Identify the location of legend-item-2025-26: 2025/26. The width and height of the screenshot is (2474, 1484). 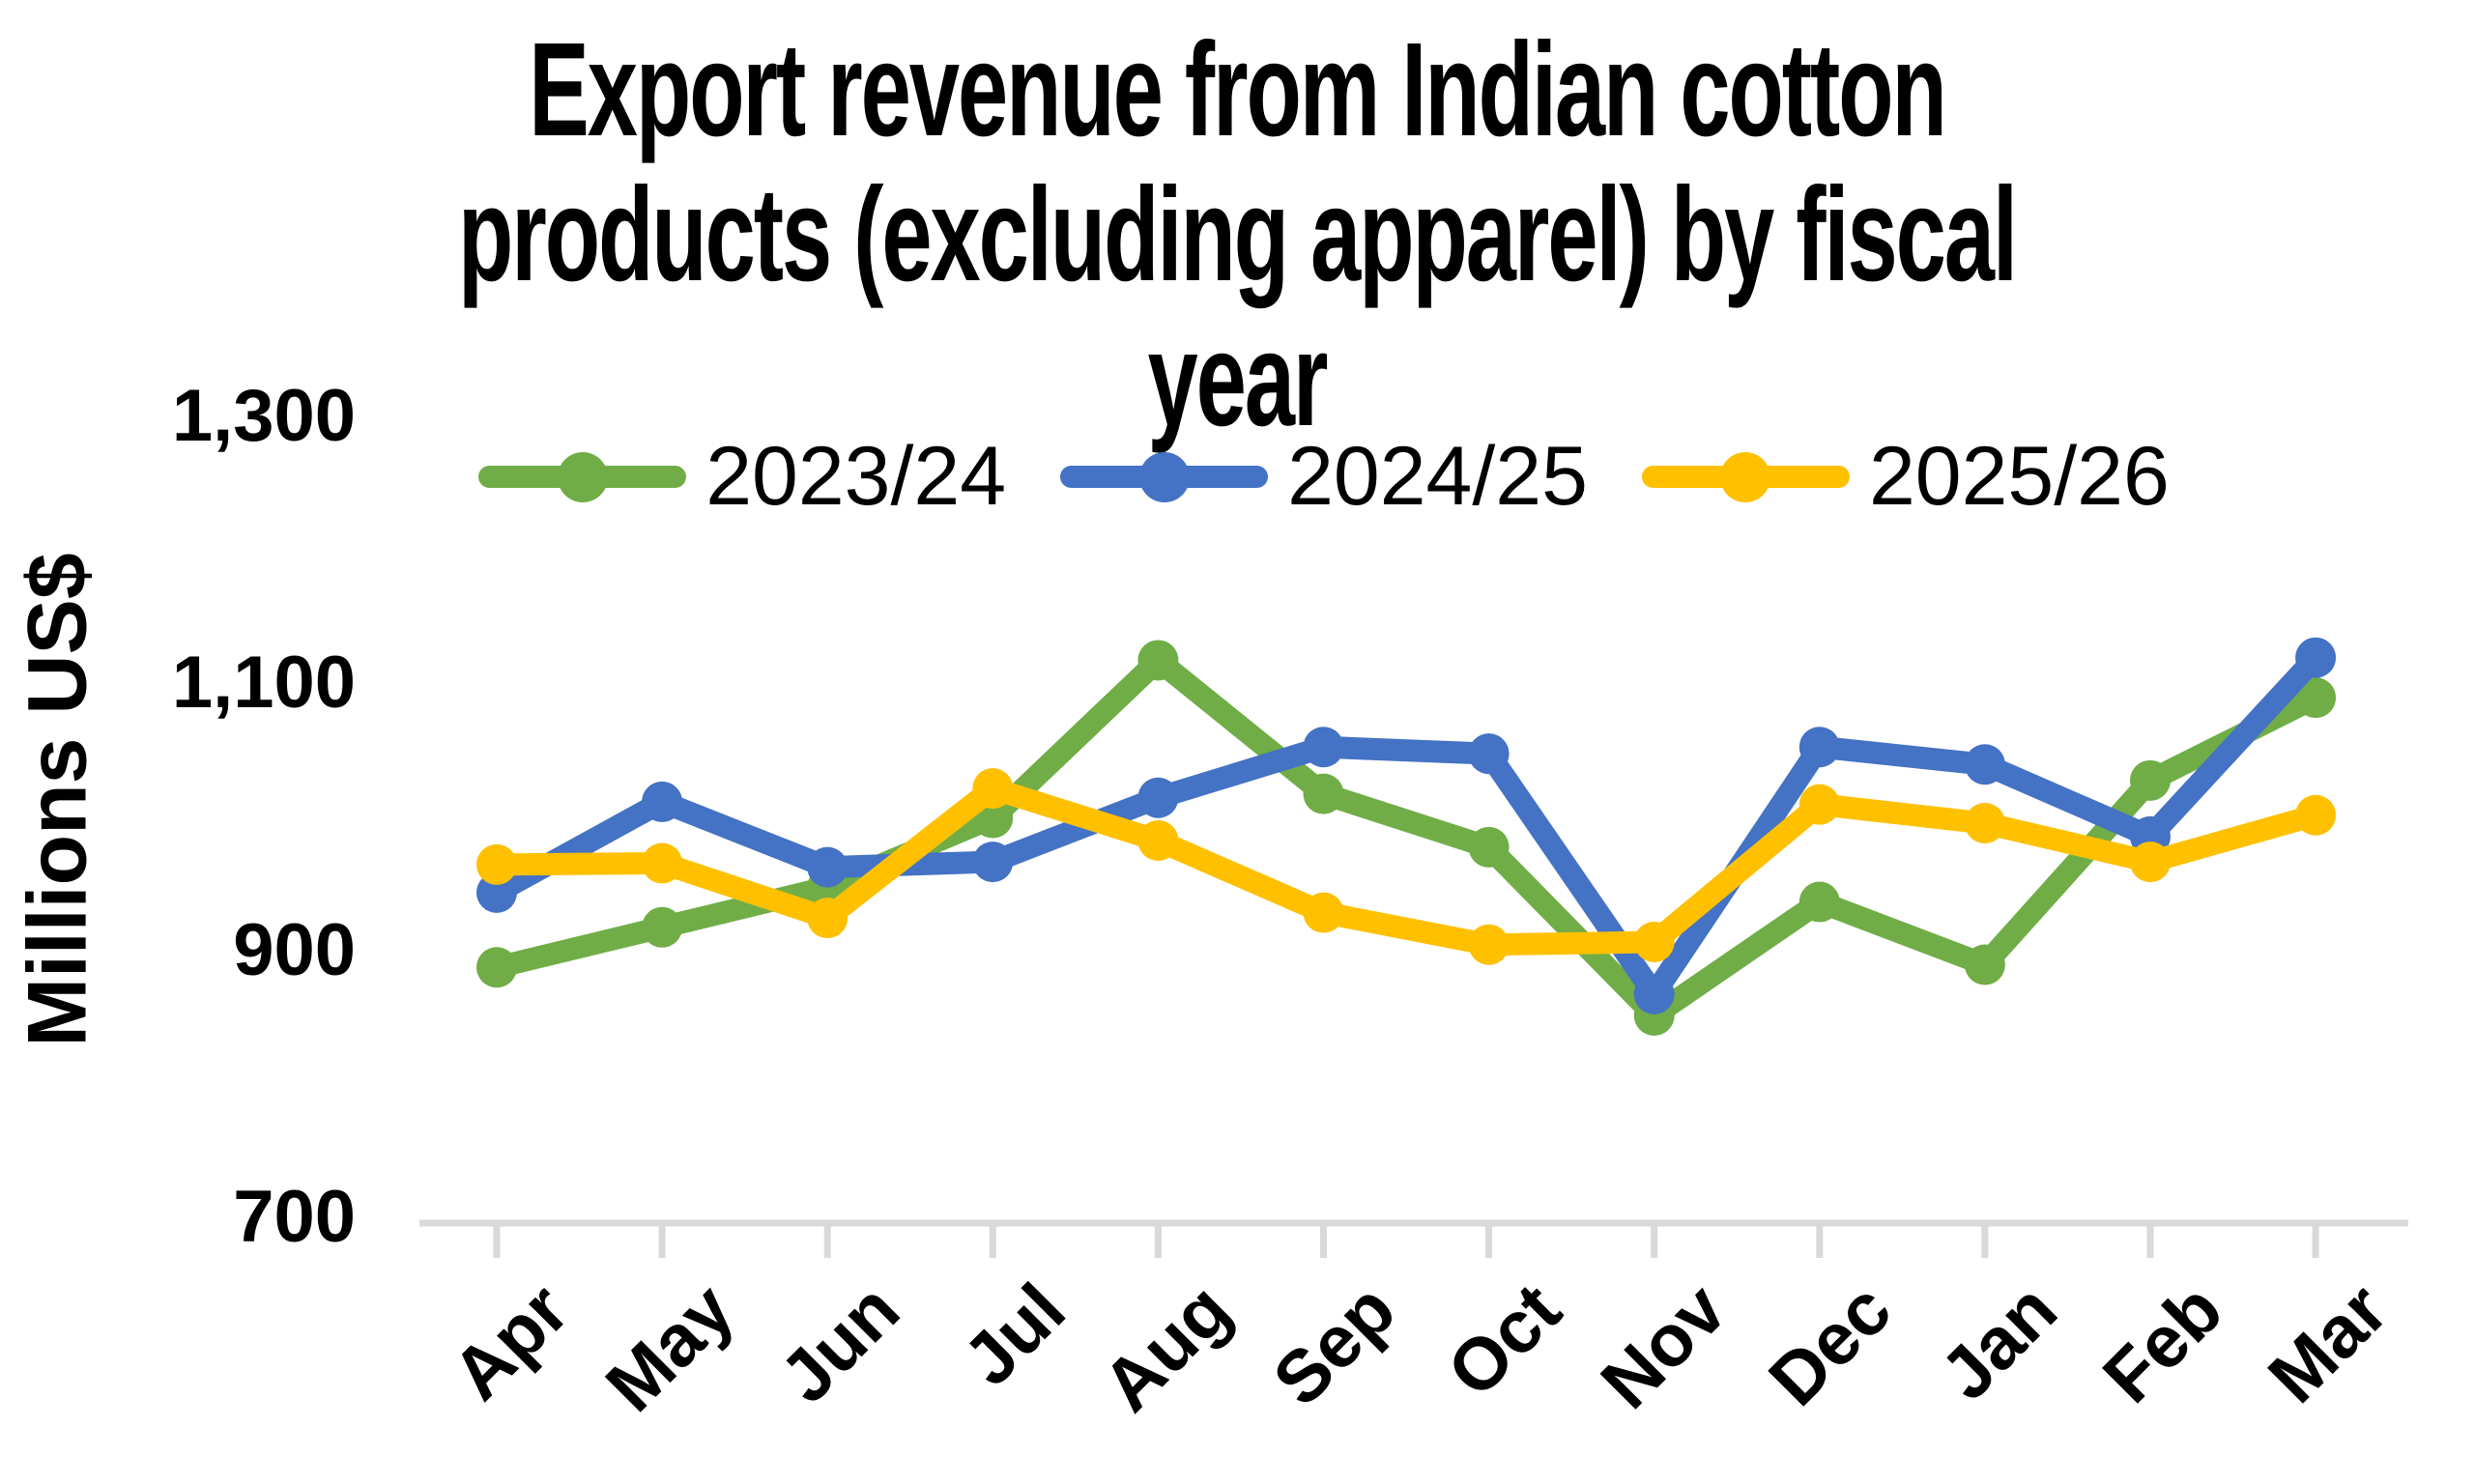
(1906, 477).